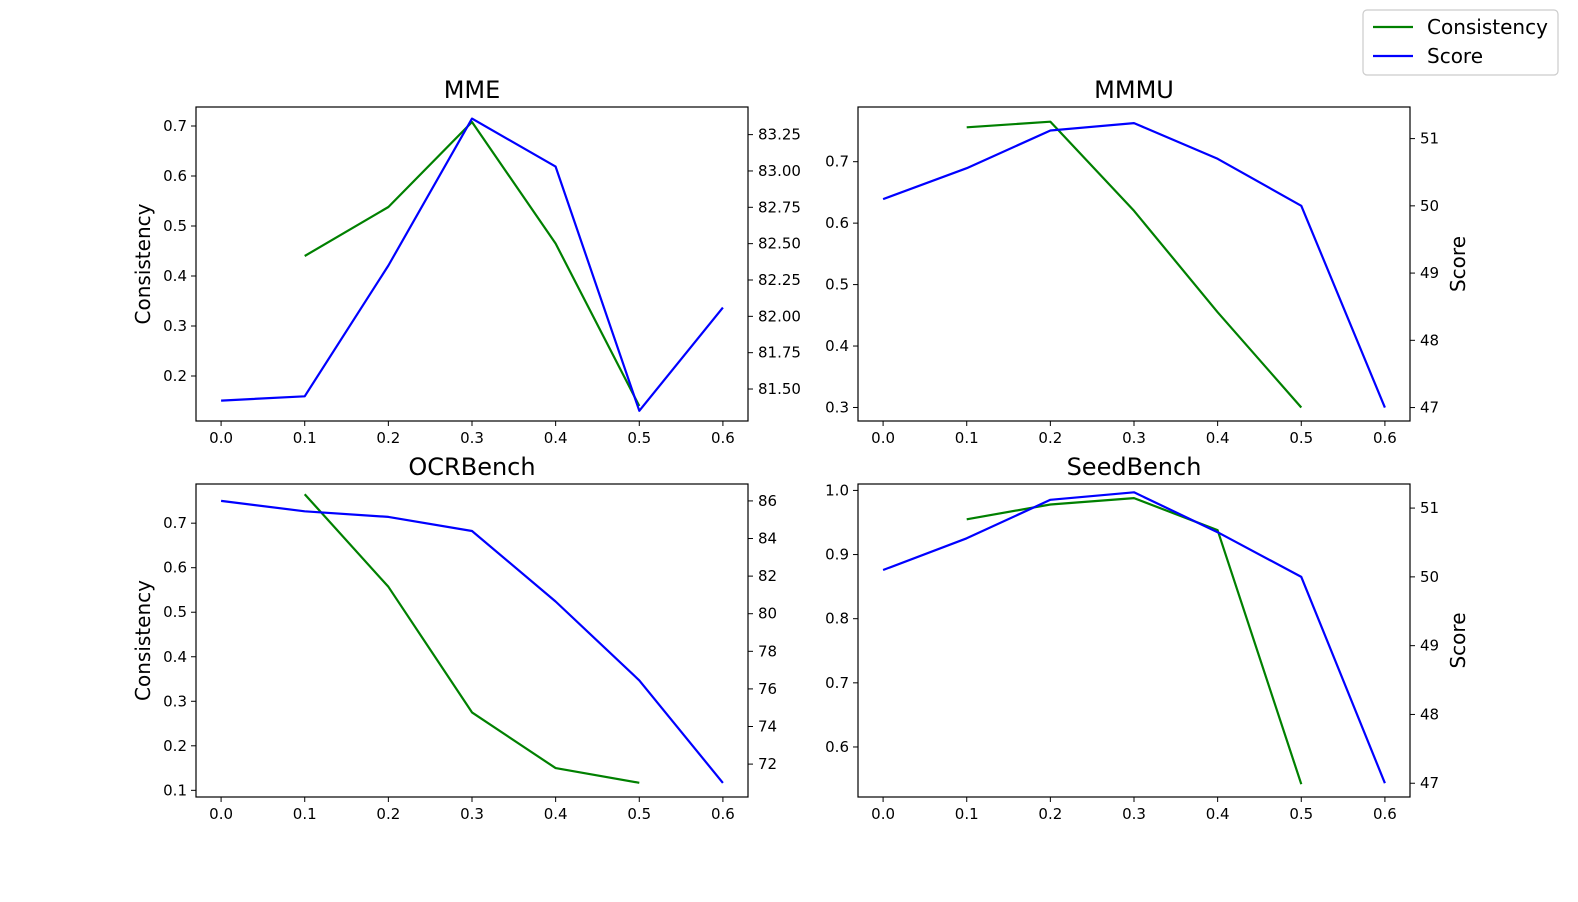 Image resolution: width=1578 pixels, height=902 pixels. Describe the element at coordinates (1429, 508) in the screenshot. I see `seedbench-right-tick-label: 51` at that location.